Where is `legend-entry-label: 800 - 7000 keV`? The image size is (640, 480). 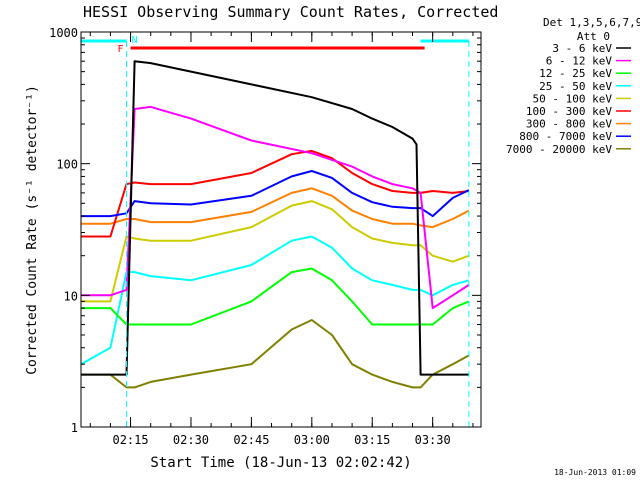 legend-entry-label: 800 - 7000 keV is located at coordinates (565, 136).